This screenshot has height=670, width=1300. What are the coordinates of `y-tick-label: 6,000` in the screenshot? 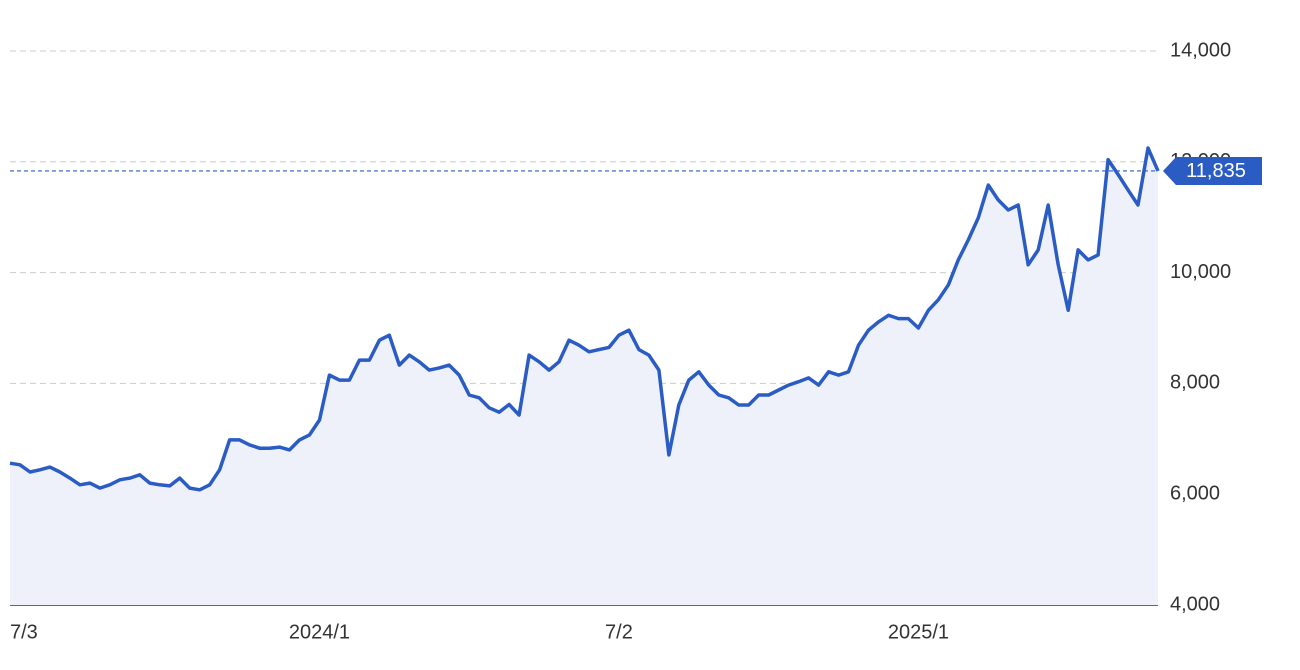 It's located at (1195, 493).